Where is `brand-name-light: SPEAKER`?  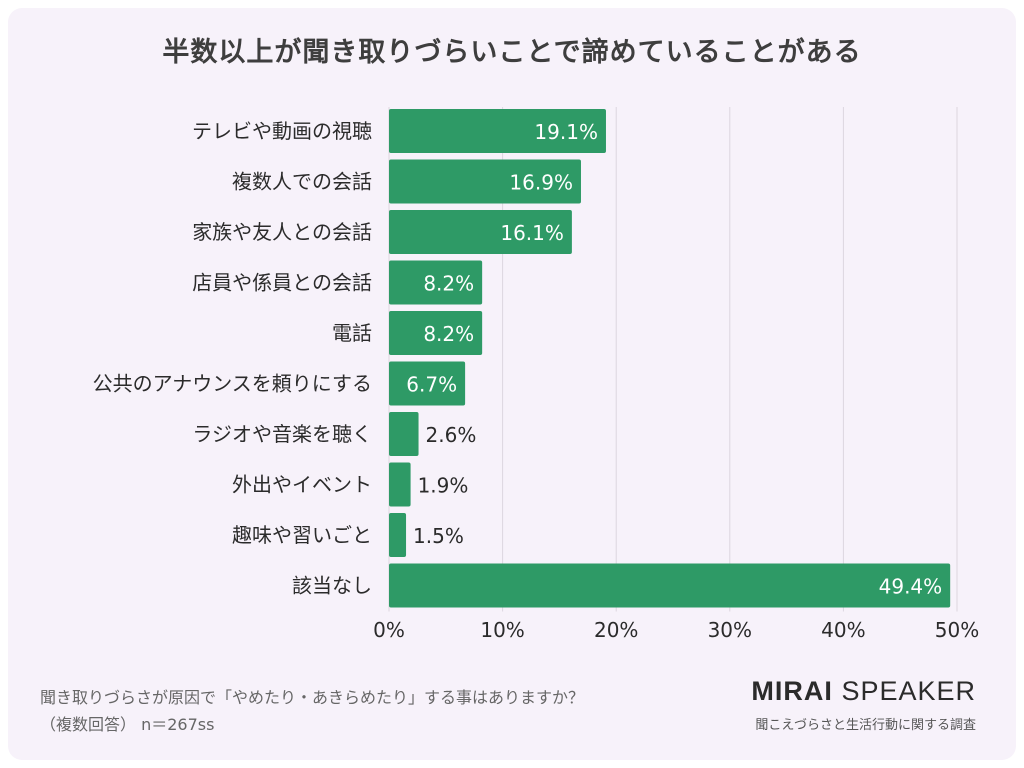 brand-name-light: SPEAKER is located at coordinates (908, 691).